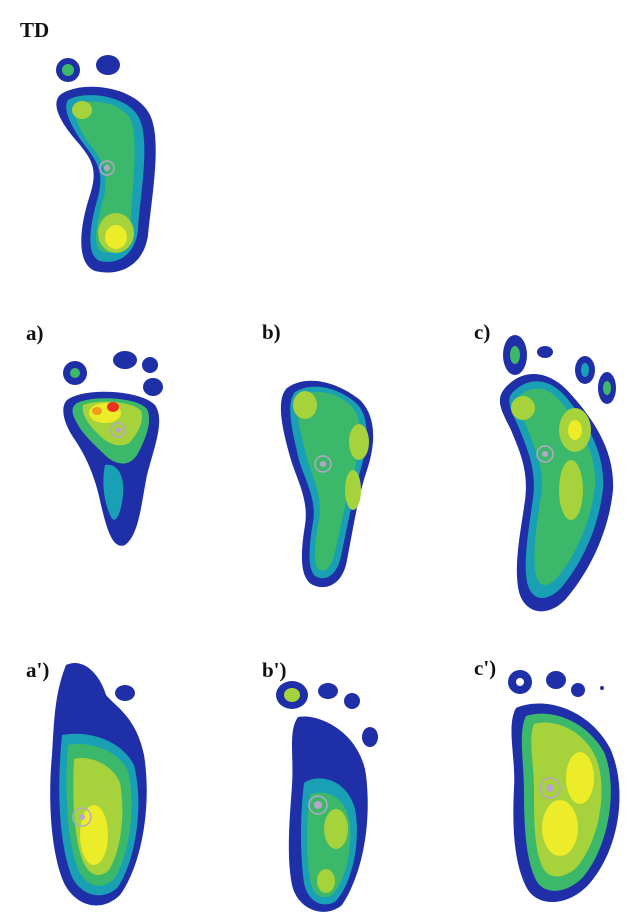 The image size is (633, 917). What do you see at coordinates (327, 484) in the screenshot?
I see `footprint-b` at bounding box center [327, 484].